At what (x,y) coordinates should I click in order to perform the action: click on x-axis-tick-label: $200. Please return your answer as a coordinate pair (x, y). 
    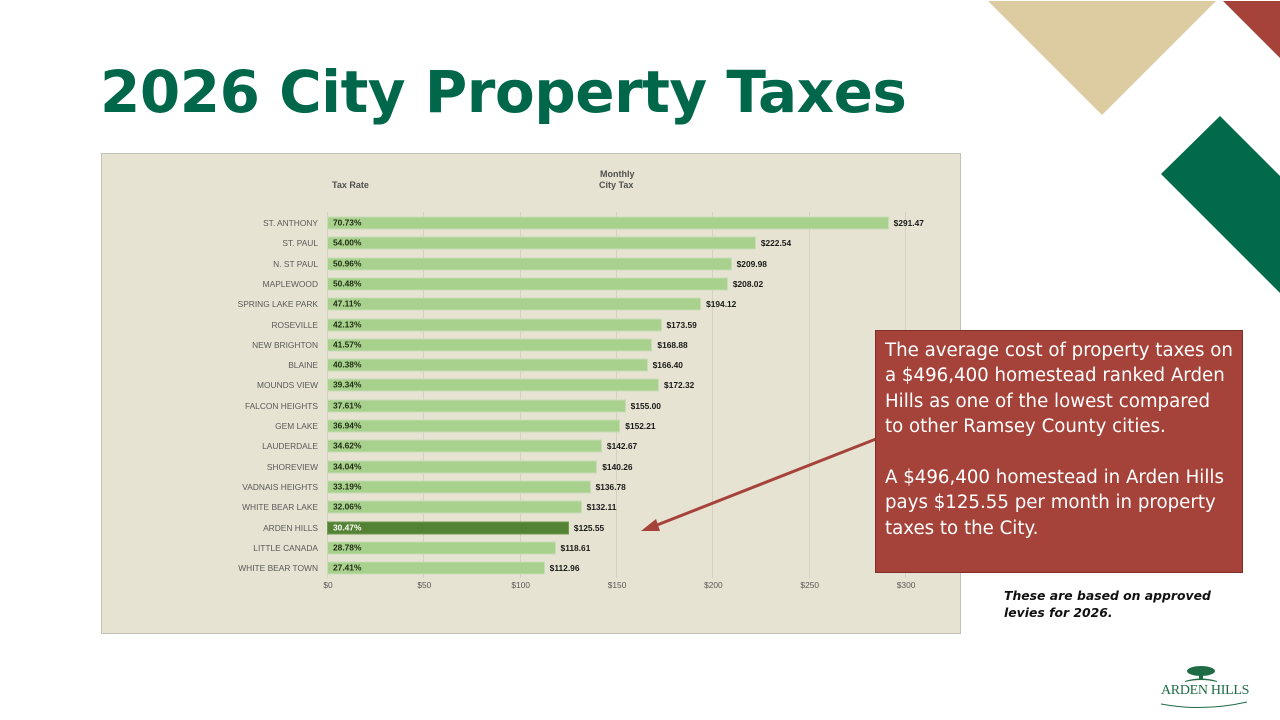
    Looking at the image, I should click on (713, 585).